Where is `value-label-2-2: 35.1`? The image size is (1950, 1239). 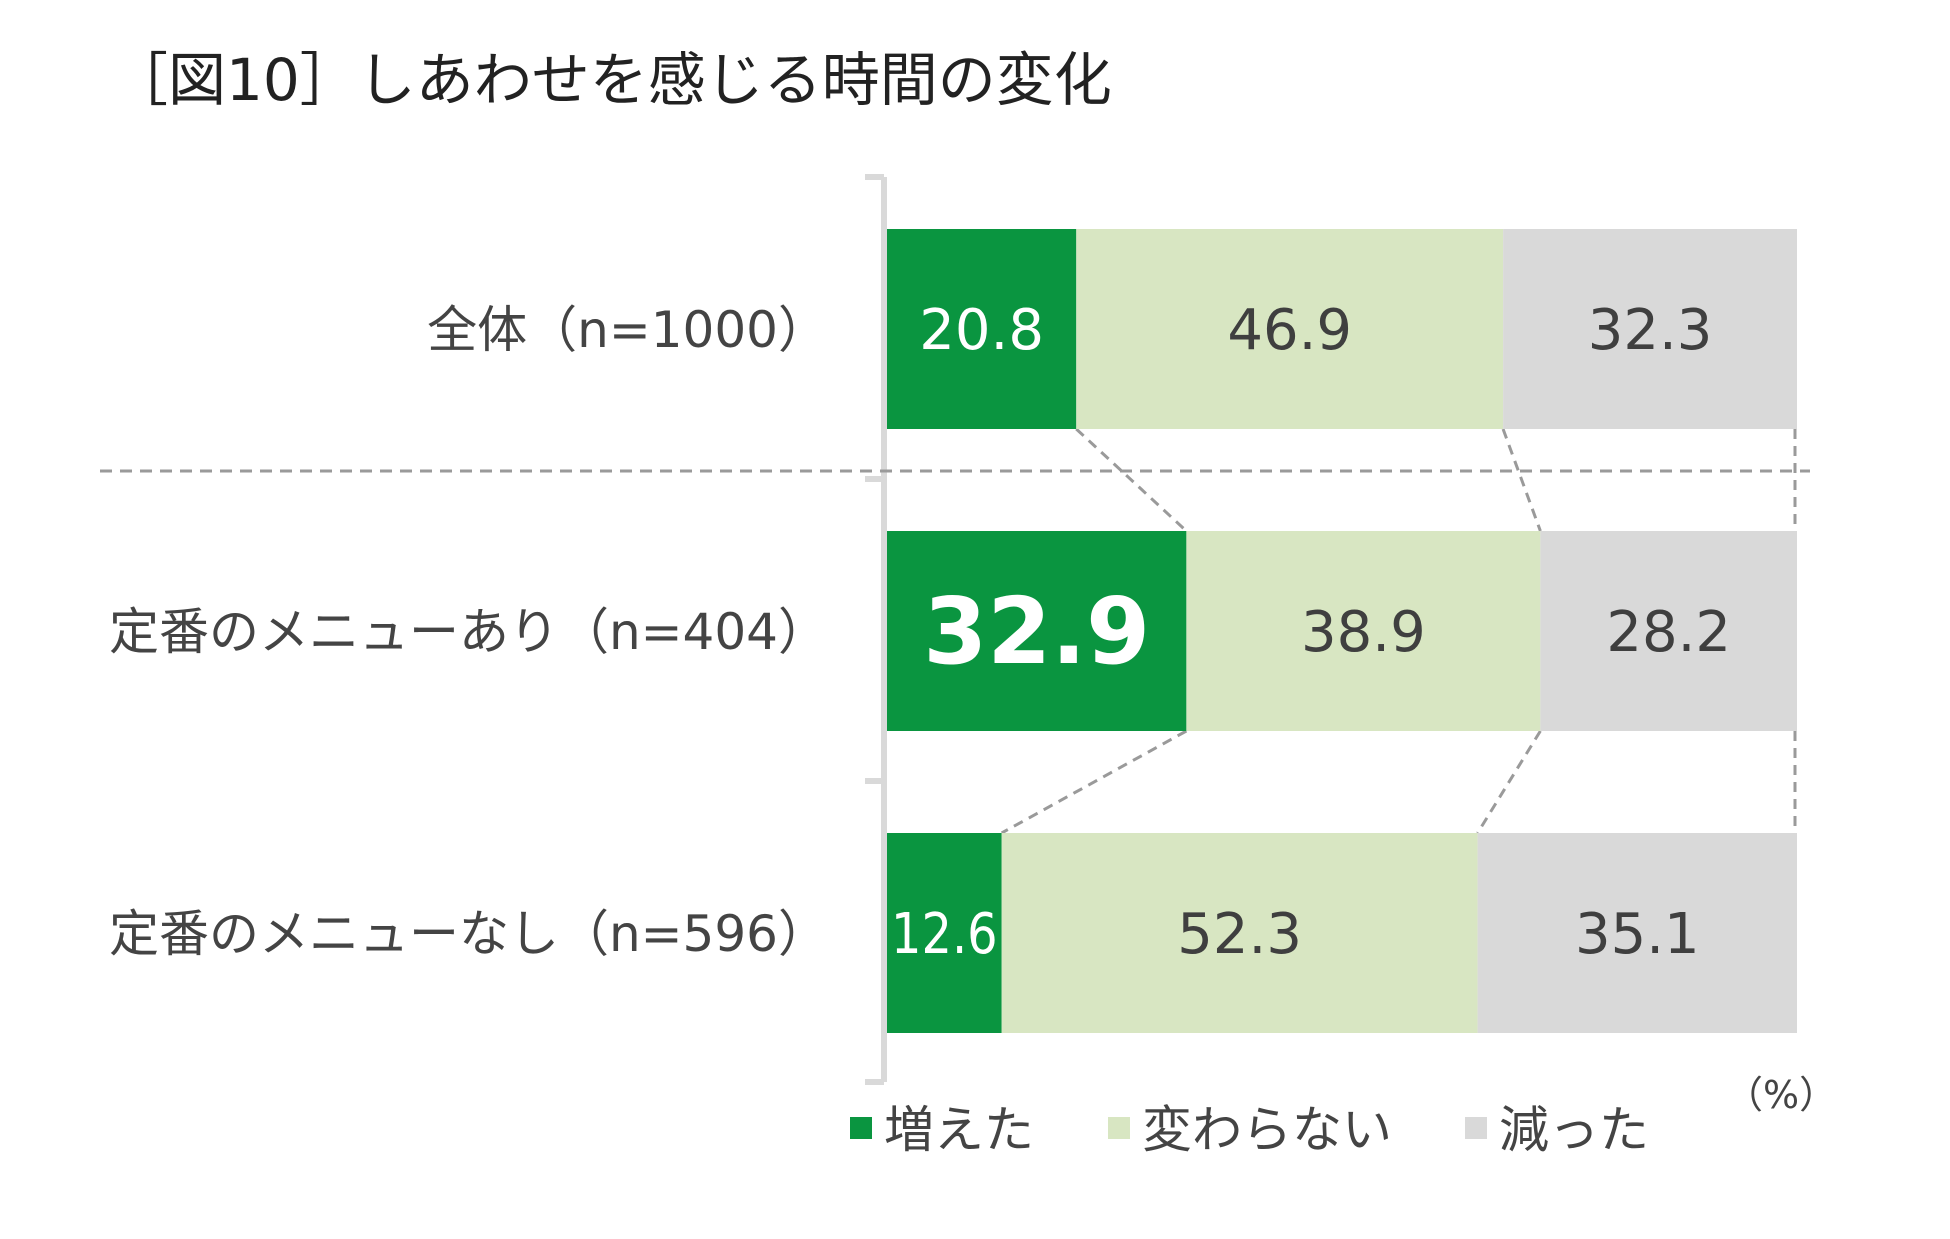 value-label-2-2: 35.1 is located at coordinates (1637, 934).